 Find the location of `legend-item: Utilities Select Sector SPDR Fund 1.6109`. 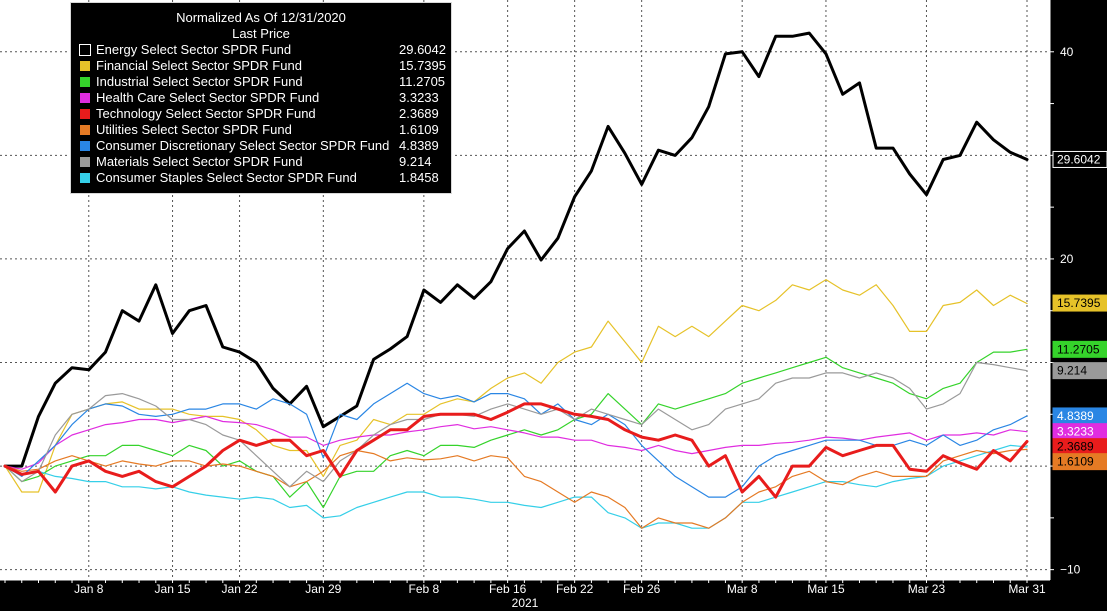

legend-item: Utilities Select Sector SPDR Fund 1.6109 is located at coordinates (262, 130).